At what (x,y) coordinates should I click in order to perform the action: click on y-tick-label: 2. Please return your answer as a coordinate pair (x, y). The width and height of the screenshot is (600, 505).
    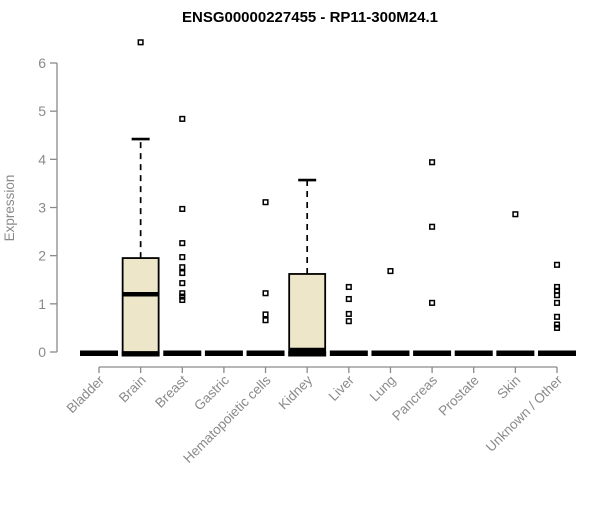
    Looking at the image, I should click on (42, 256).